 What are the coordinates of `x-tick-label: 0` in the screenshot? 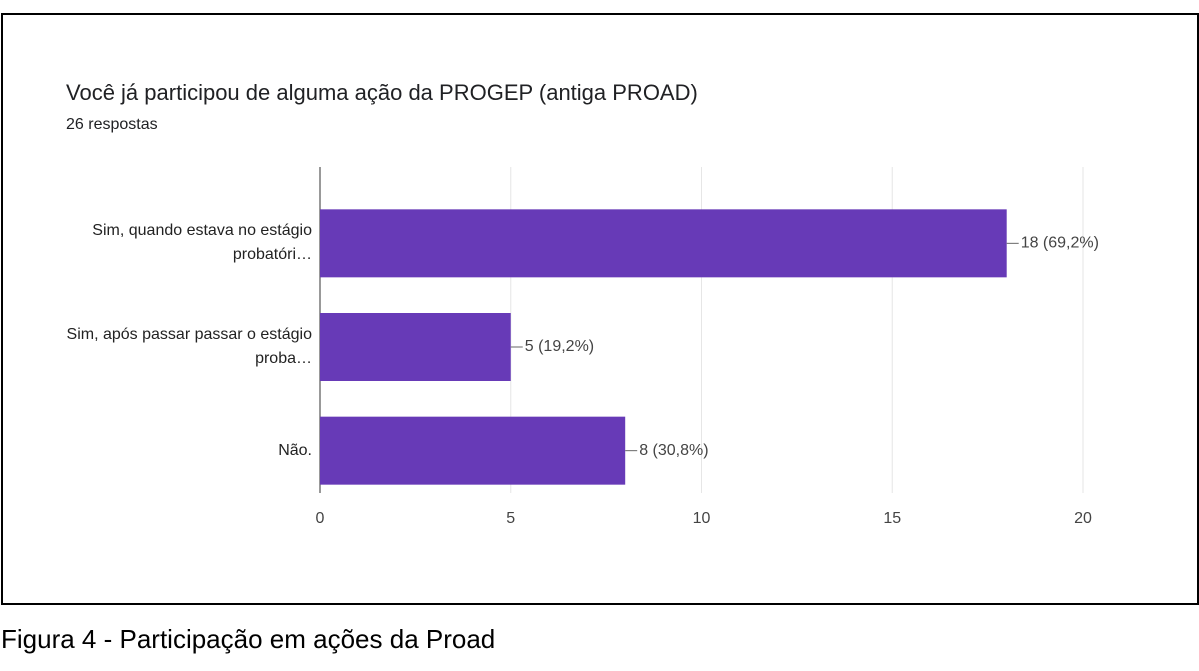 It's located at (320, 518).